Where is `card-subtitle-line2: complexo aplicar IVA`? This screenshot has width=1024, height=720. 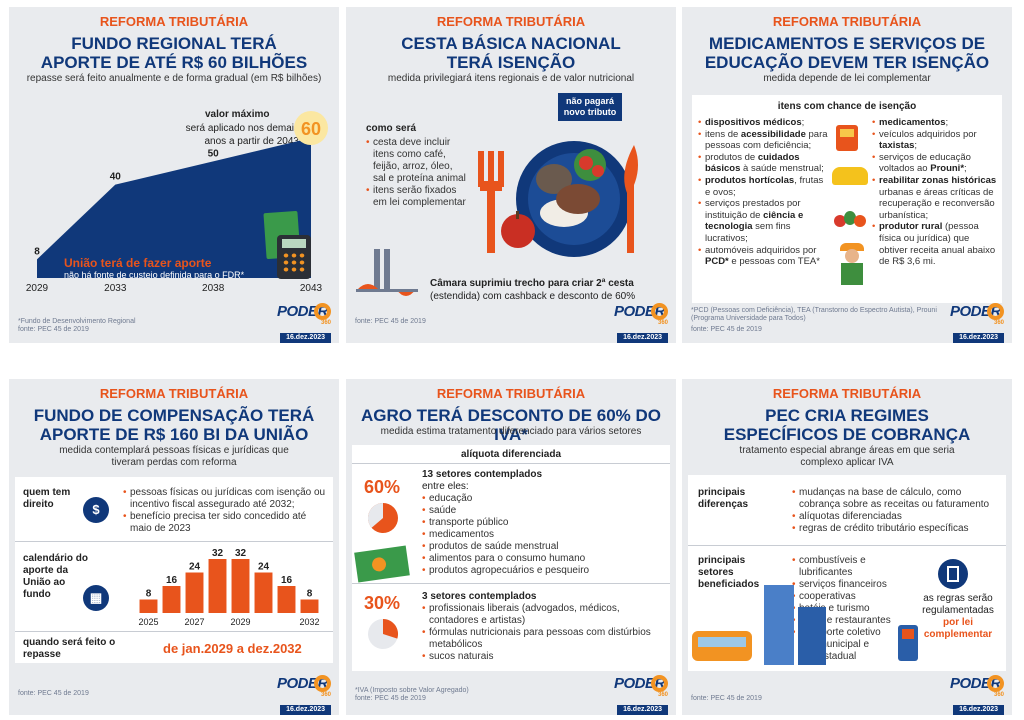 card-subtitle-line2: complexo aplicar IVA is located at coordinates (847, 462).